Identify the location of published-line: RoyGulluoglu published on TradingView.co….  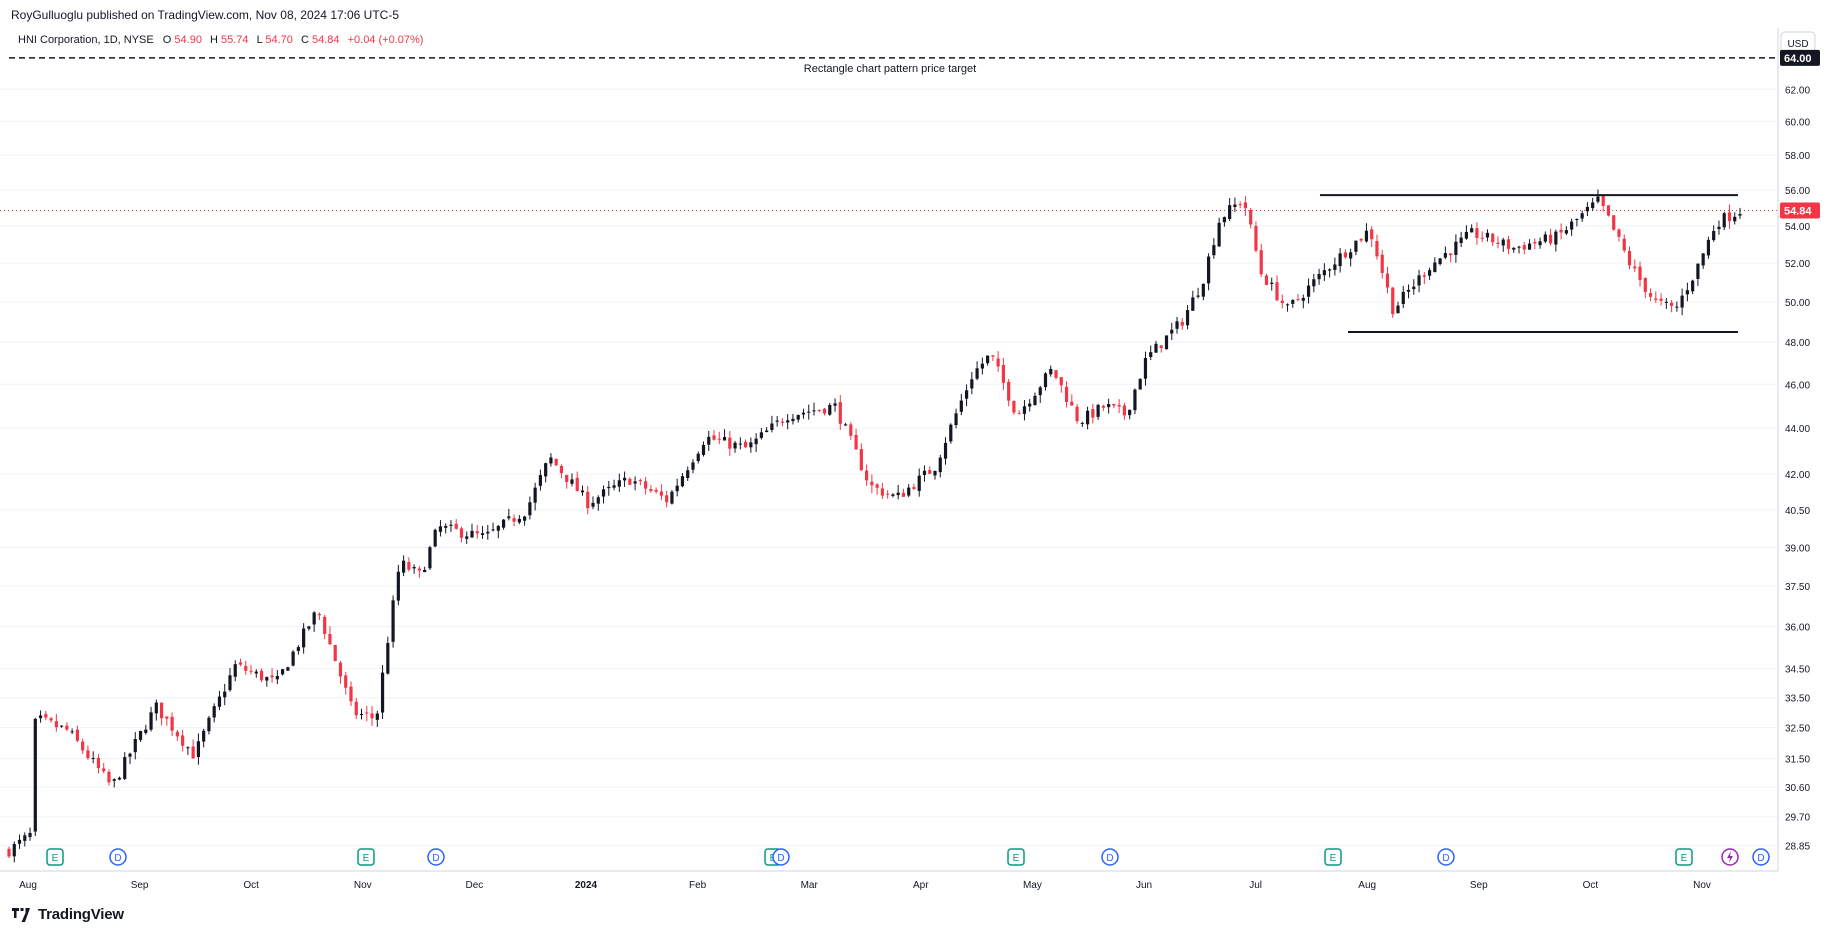
(205, 15).